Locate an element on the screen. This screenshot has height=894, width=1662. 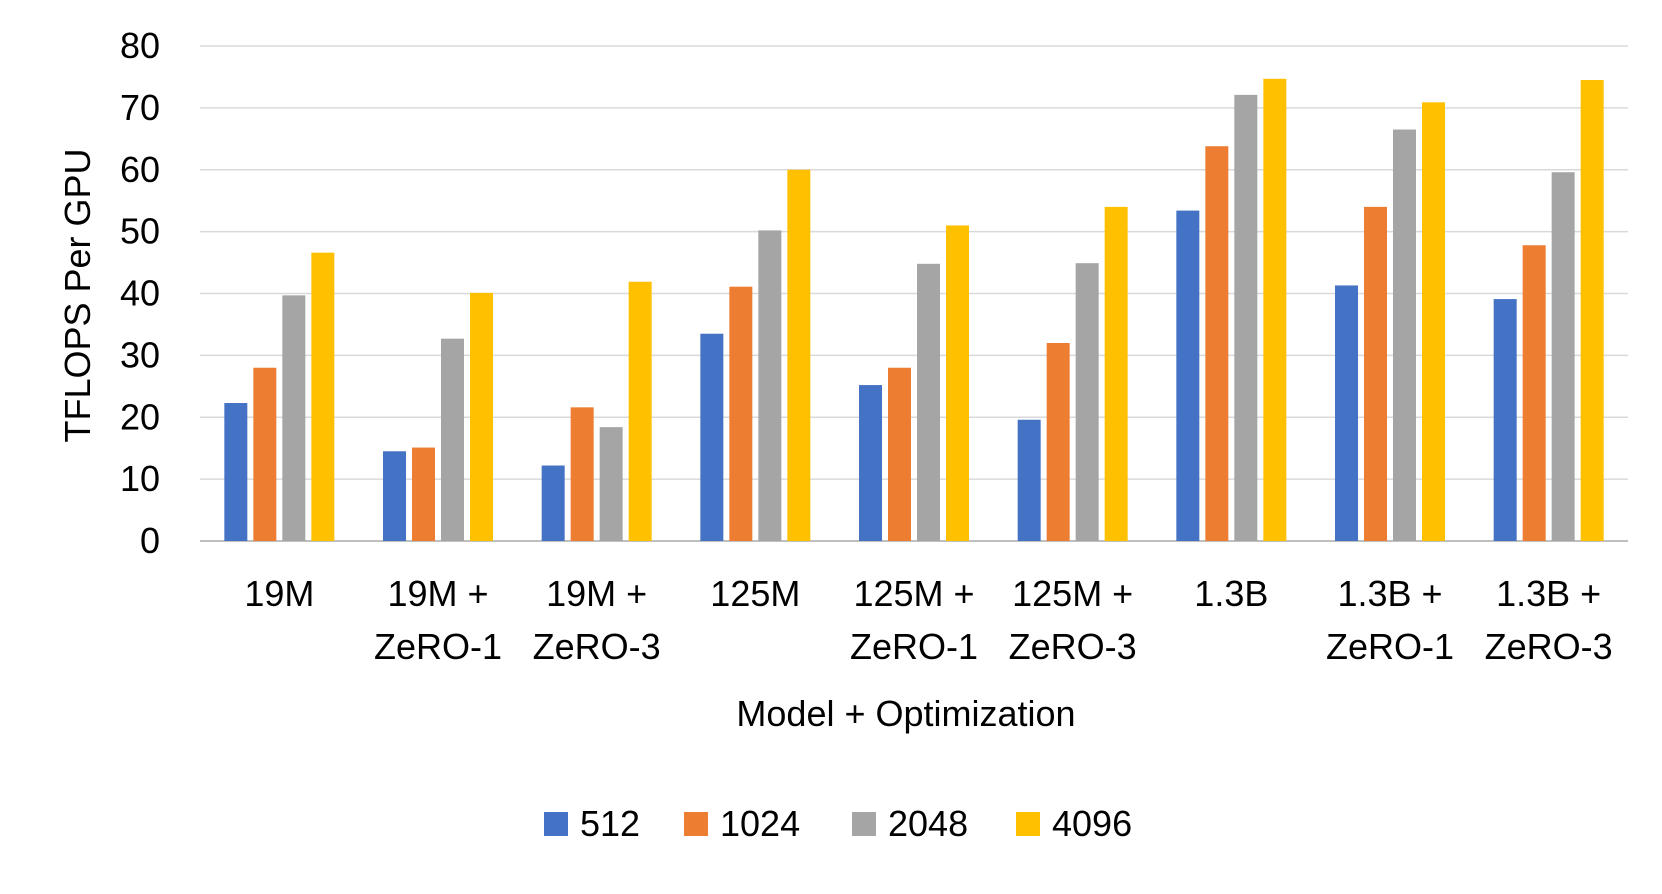
x-tick-label: 125M + ZeRO-3 is located at coordinates (1073, 620).